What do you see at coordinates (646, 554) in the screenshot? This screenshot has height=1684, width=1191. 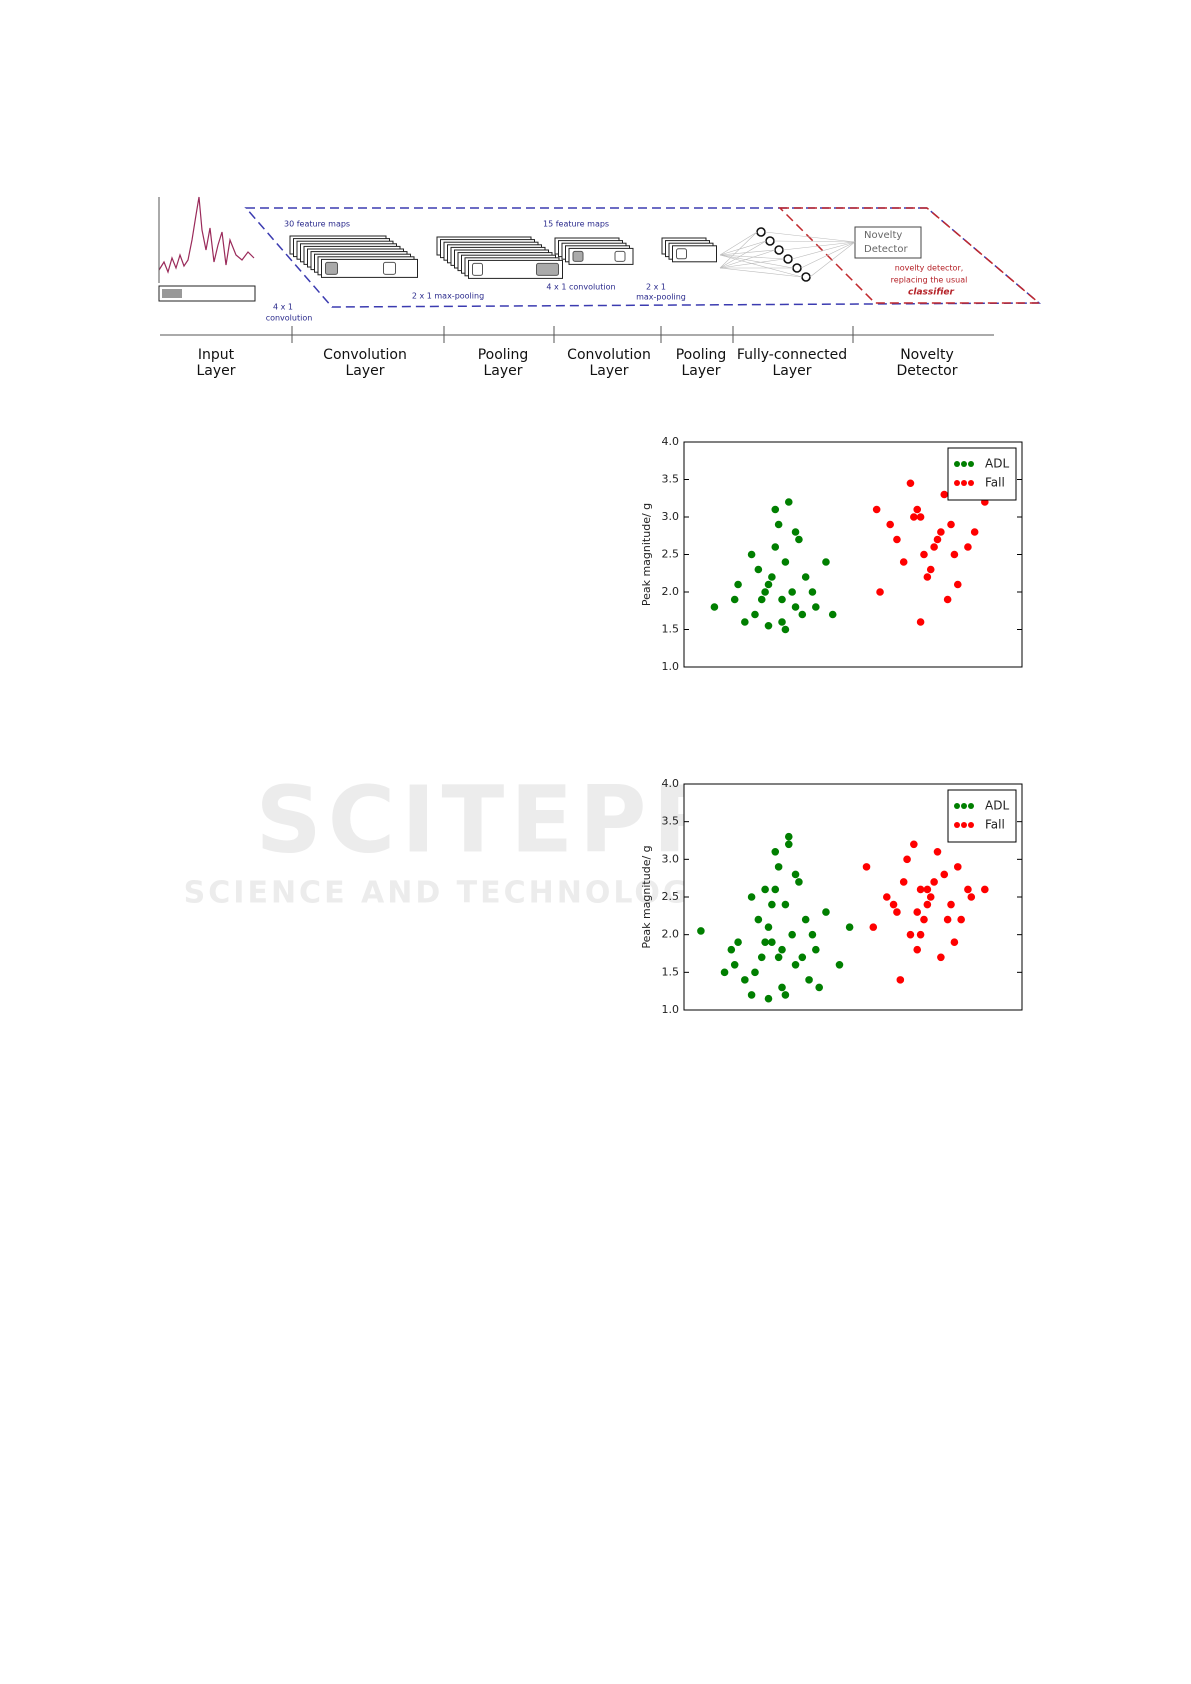 I see `y-axis-label: Peak magnitude/ g` at bounding box center [646, 554].